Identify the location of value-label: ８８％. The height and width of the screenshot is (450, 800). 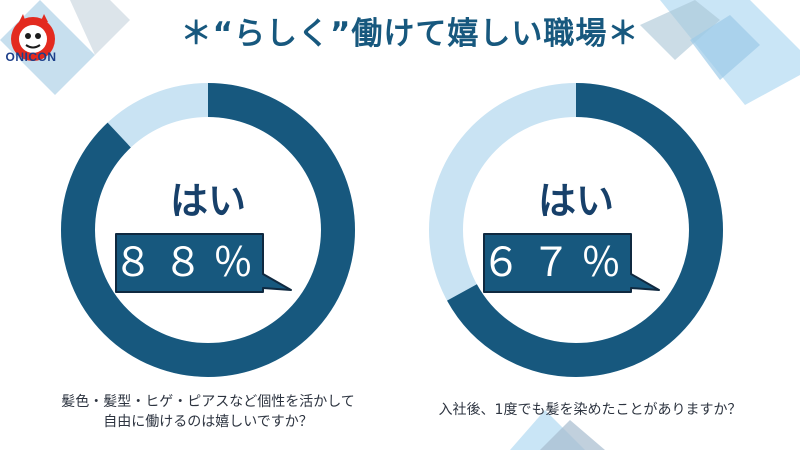
(188, 263).